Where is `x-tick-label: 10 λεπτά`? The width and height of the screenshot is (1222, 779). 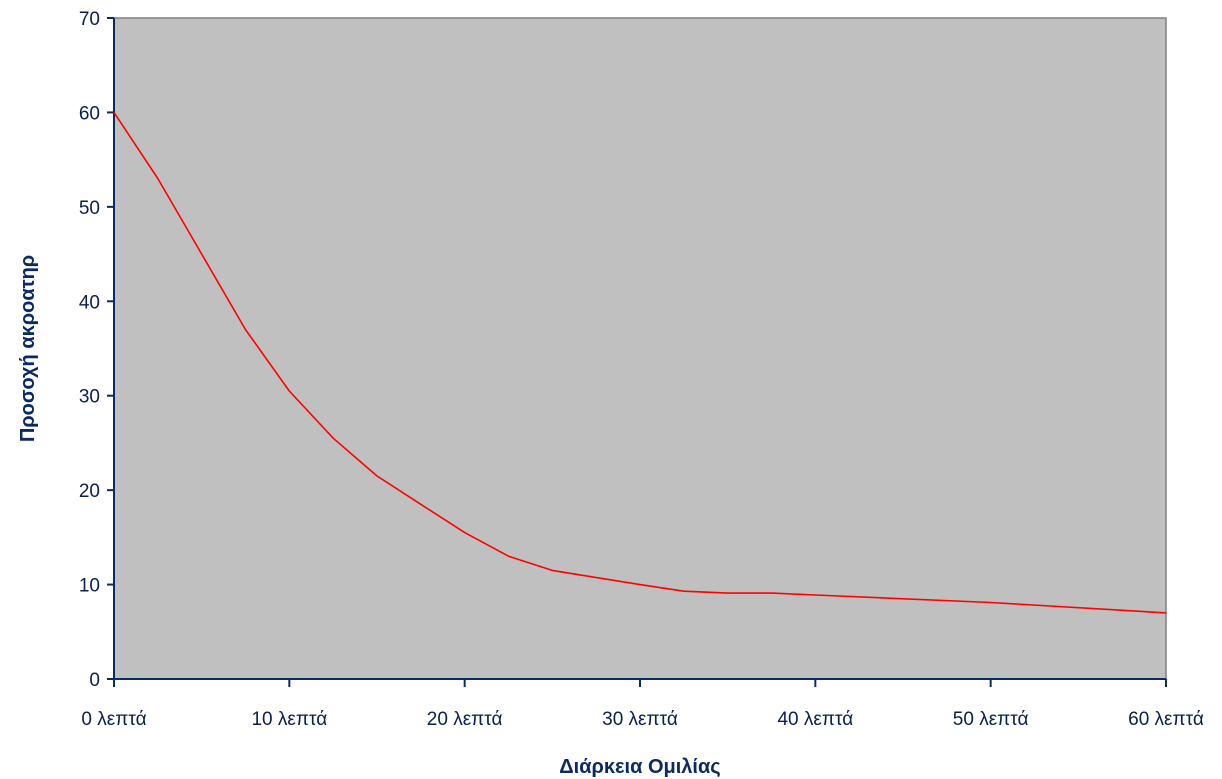
x-tick-label: 10 λεπτά is located at coordinates (289, 719).